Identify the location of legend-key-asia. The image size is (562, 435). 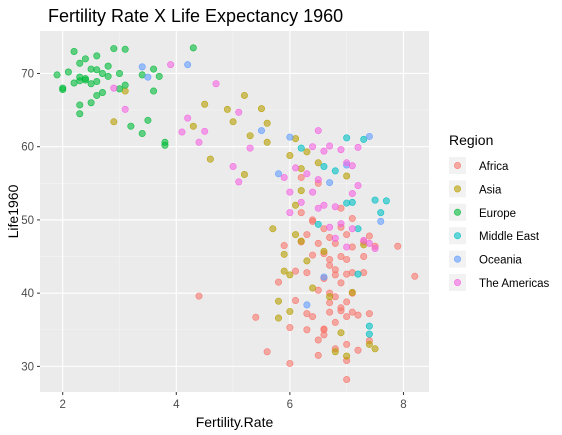
(457, 189).